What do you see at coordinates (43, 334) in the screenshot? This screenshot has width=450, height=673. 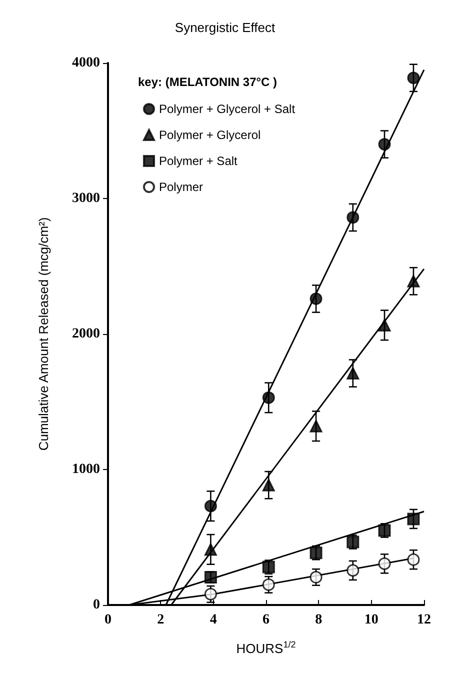 I see `y-axis-title: Cumulative Amount Released (mcg/cm²)` at bounding box center [43, 334].